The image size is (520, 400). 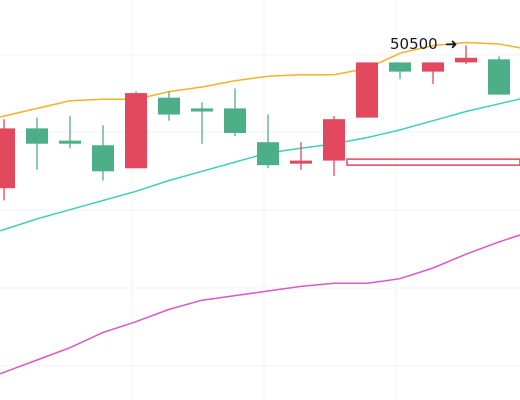 What do you see at coordinates (414, 44) in the screenshot?
I see `annotation-price-label: 50500` at bounding box center [414, 44].